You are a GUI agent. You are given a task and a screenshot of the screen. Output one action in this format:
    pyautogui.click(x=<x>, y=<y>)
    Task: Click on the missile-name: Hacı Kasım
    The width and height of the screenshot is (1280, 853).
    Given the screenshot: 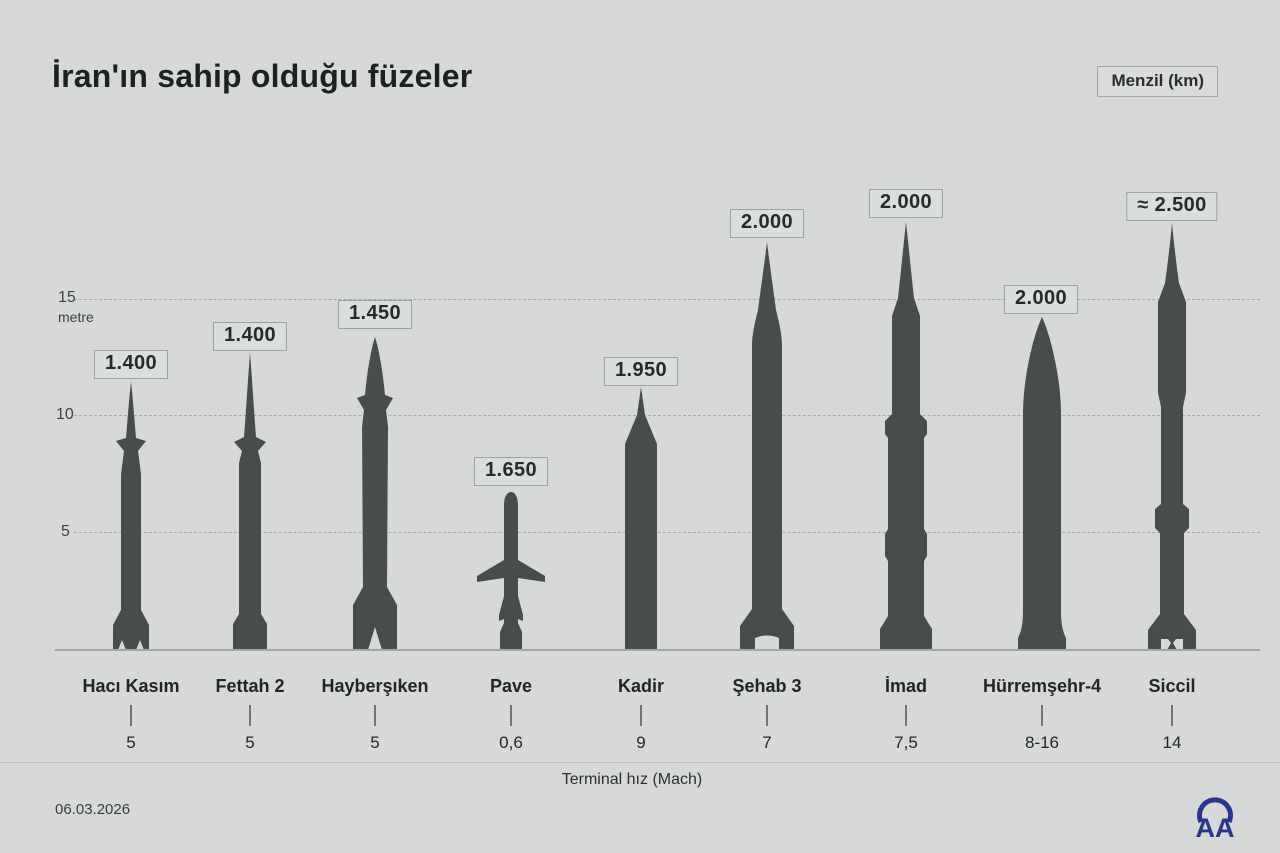 What is the action you would take?
    pyautogui.click(x=131, y=686)
    